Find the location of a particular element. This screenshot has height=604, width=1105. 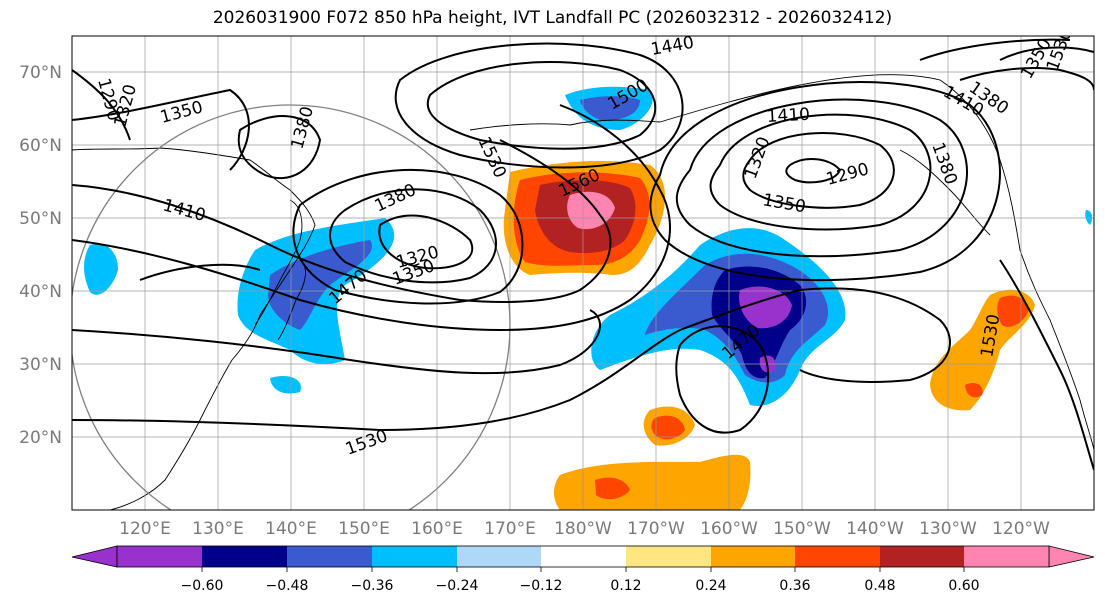

colorbar-tick-label: 0.60 is located at coordinates (963, 586).